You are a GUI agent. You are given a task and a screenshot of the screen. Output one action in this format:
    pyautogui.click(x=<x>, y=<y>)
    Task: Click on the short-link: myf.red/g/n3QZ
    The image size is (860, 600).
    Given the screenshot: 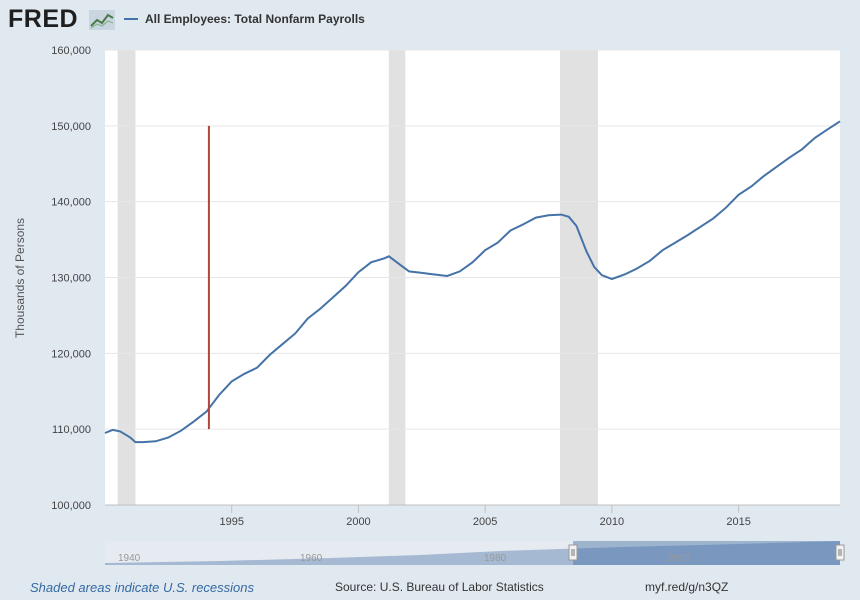 What is the action you would take?
    pyautogui.click(x=687, y=587)
    